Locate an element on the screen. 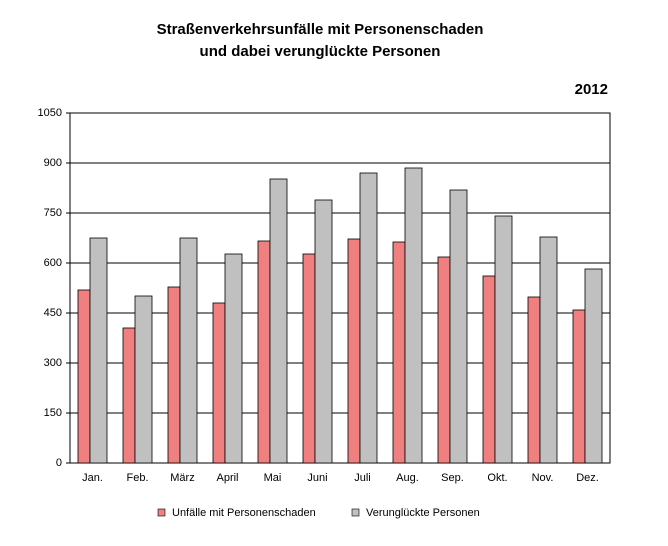 This screenshot has height=546, width=668. x-tick-label: Juni is located at coordinates (317, 478).